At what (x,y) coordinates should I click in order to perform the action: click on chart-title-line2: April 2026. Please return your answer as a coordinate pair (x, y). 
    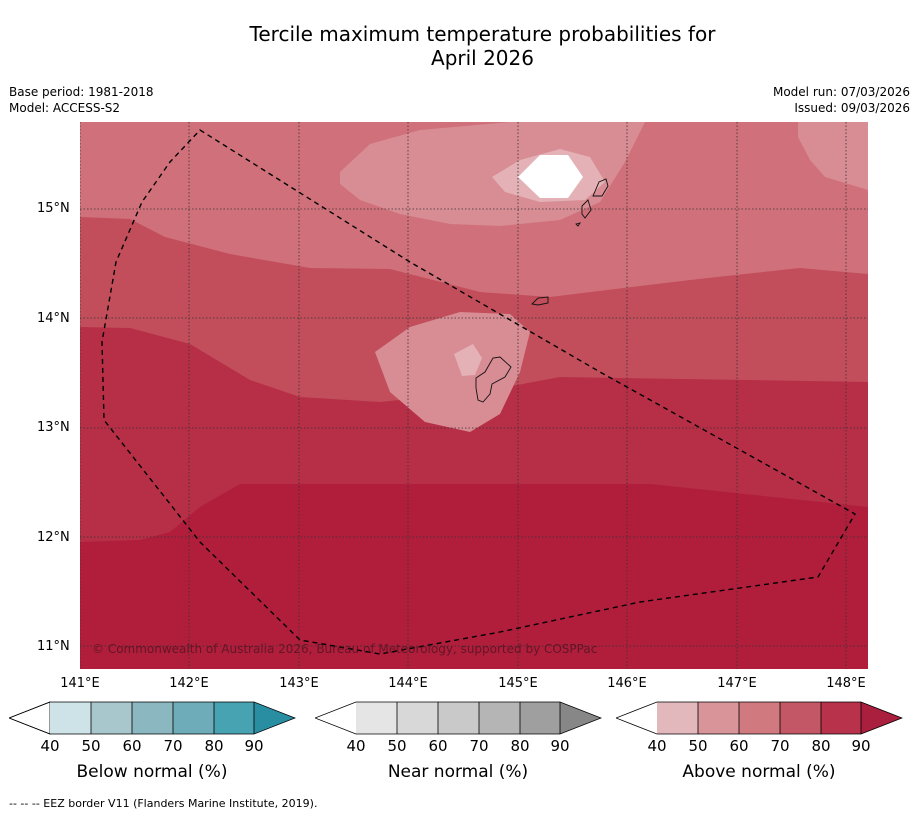
    Looking at the image, I should click on (482, 58).